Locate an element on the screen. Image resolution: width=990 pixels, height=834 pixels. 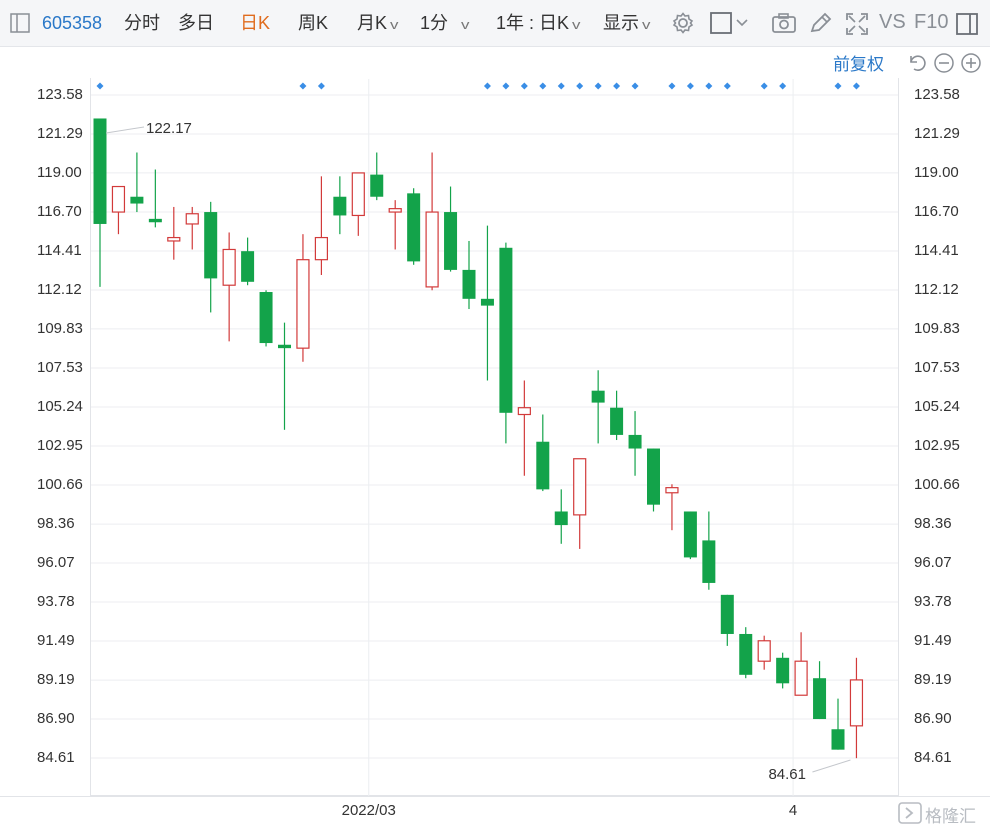
stock-code: 605358 is located at coordinates (72, 23).